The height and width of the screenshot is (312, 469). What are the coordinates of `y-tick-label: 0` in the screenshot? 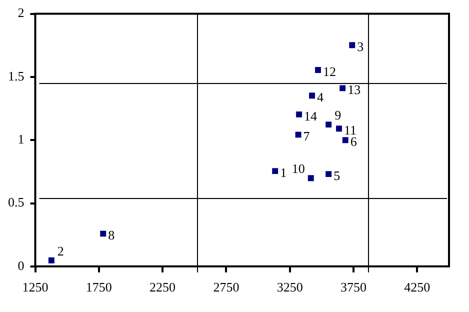 It's located at (21, 265).